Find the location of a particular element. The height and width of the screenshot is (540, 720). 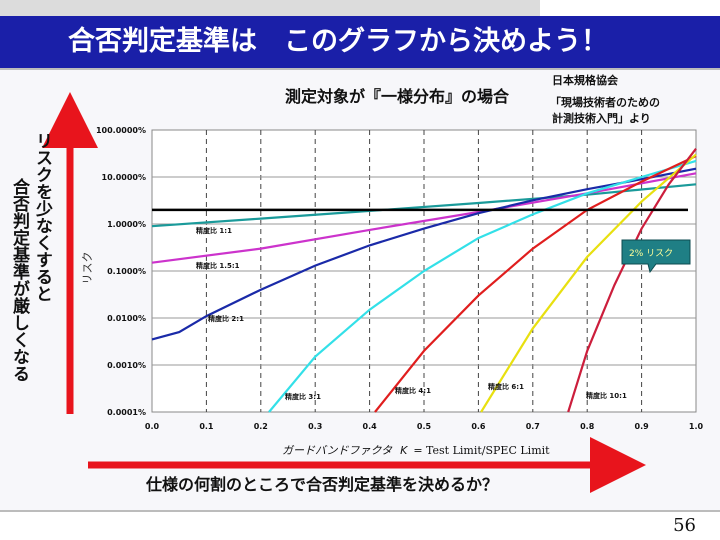

x-tick-label: 0.4 is located at coordinates (370, 426).